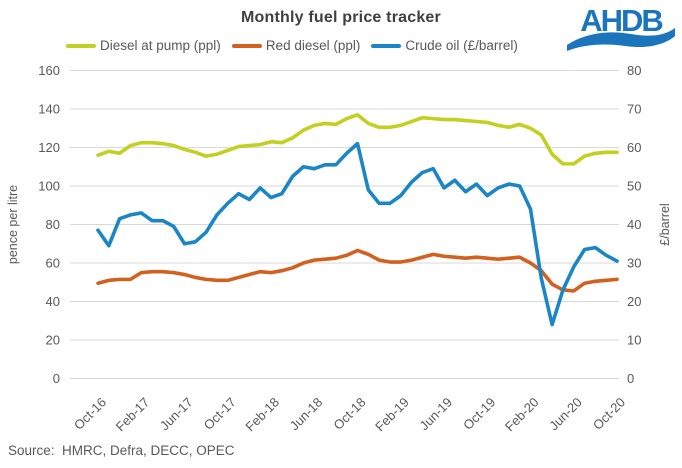 The width and height of the screenshot is (682, 468). I want to click on svg-text: Oct-19, so click(479, 414).